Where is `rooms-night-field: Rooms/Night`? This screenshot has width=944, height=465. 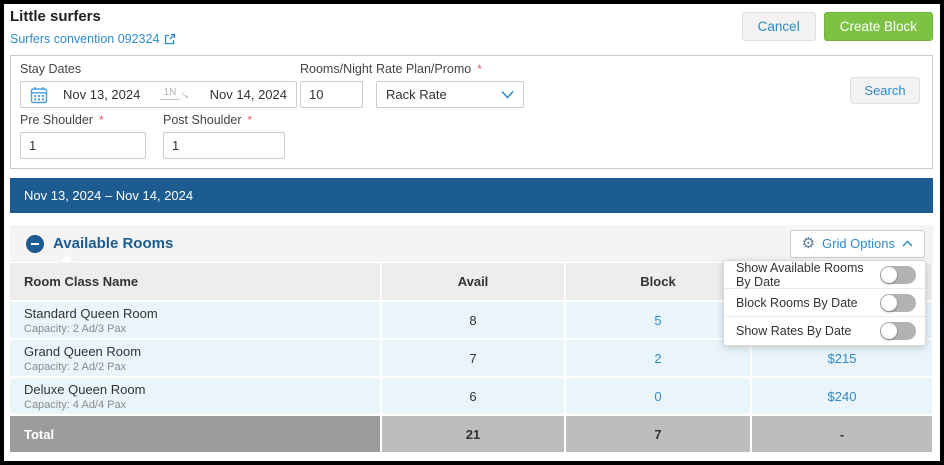 rooms-night-field: Rooms/Night is located at coordinates (336, 85).